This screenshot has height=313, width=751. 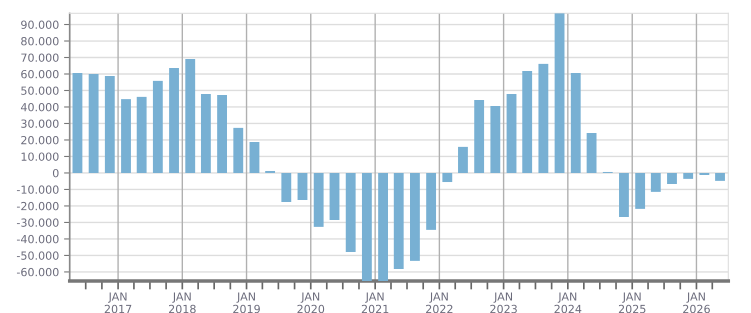 What do you see at coordinates (182, 302) in the screenshot?
I see `x-tick-label: JAN 2018` at bounding box center [182, 302].